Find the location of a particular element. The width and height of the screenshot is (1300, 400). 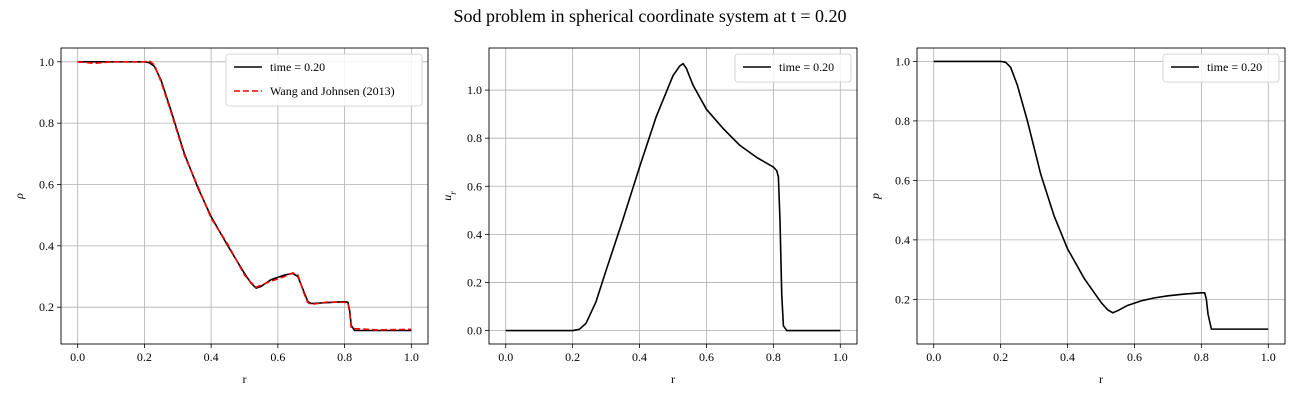

y-axis-label-subscript: r is located at coordinates (453, 193).